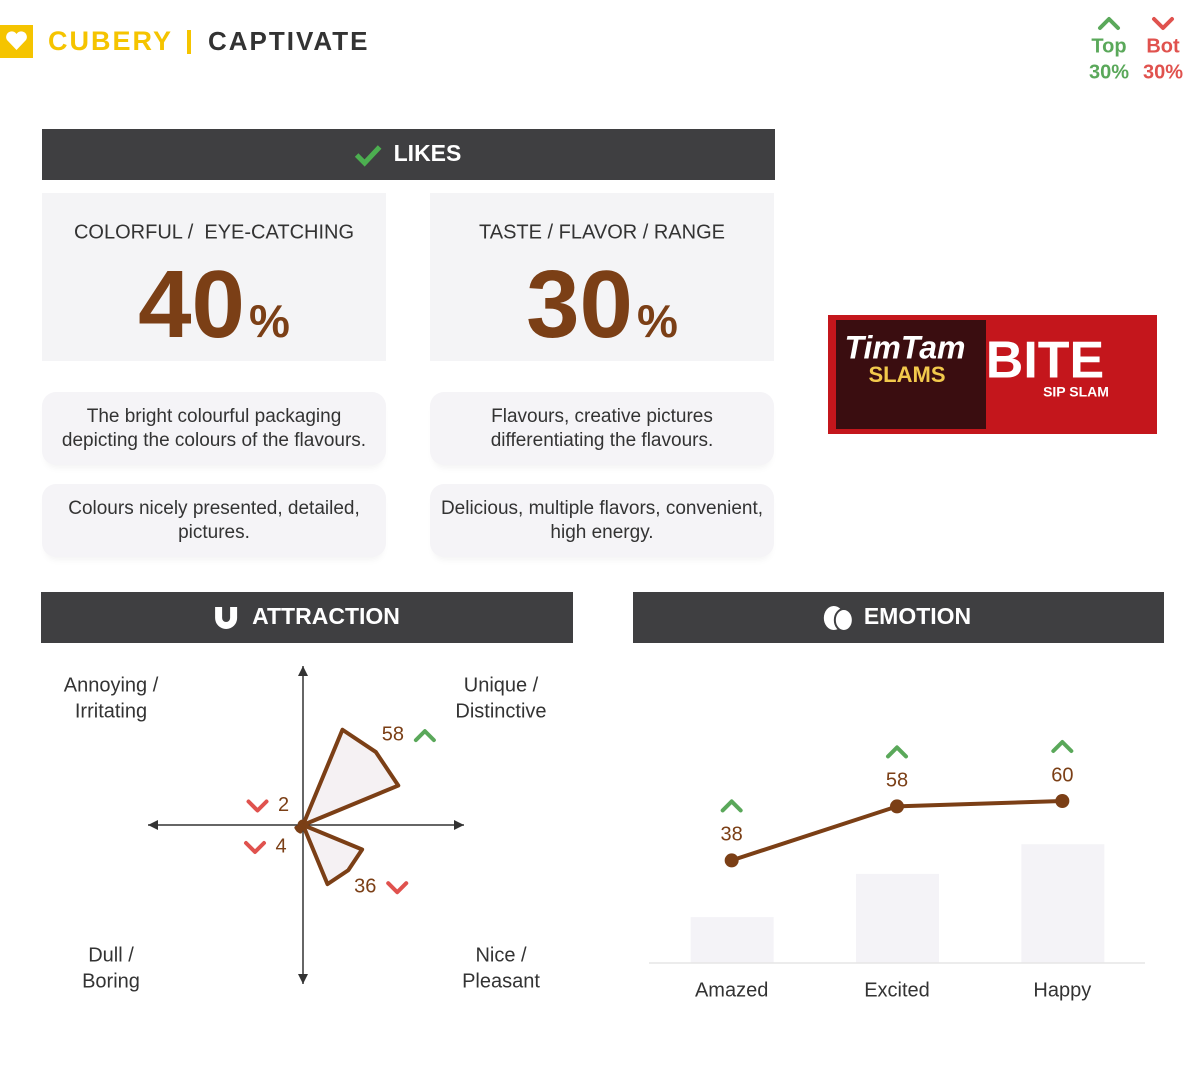 The width and height of the screenshot is (1204, 1078). What do you see at coordinates (226, 618) in the screenshot?
I see `magnet-icon` at bounding box center [226, 618].